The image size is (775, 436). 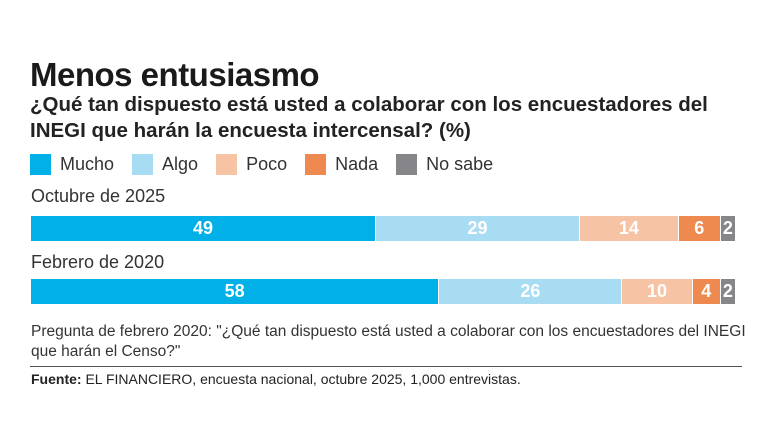 I want to click on chart-title: Menos entusiasmo, so click(x=175, y=74).